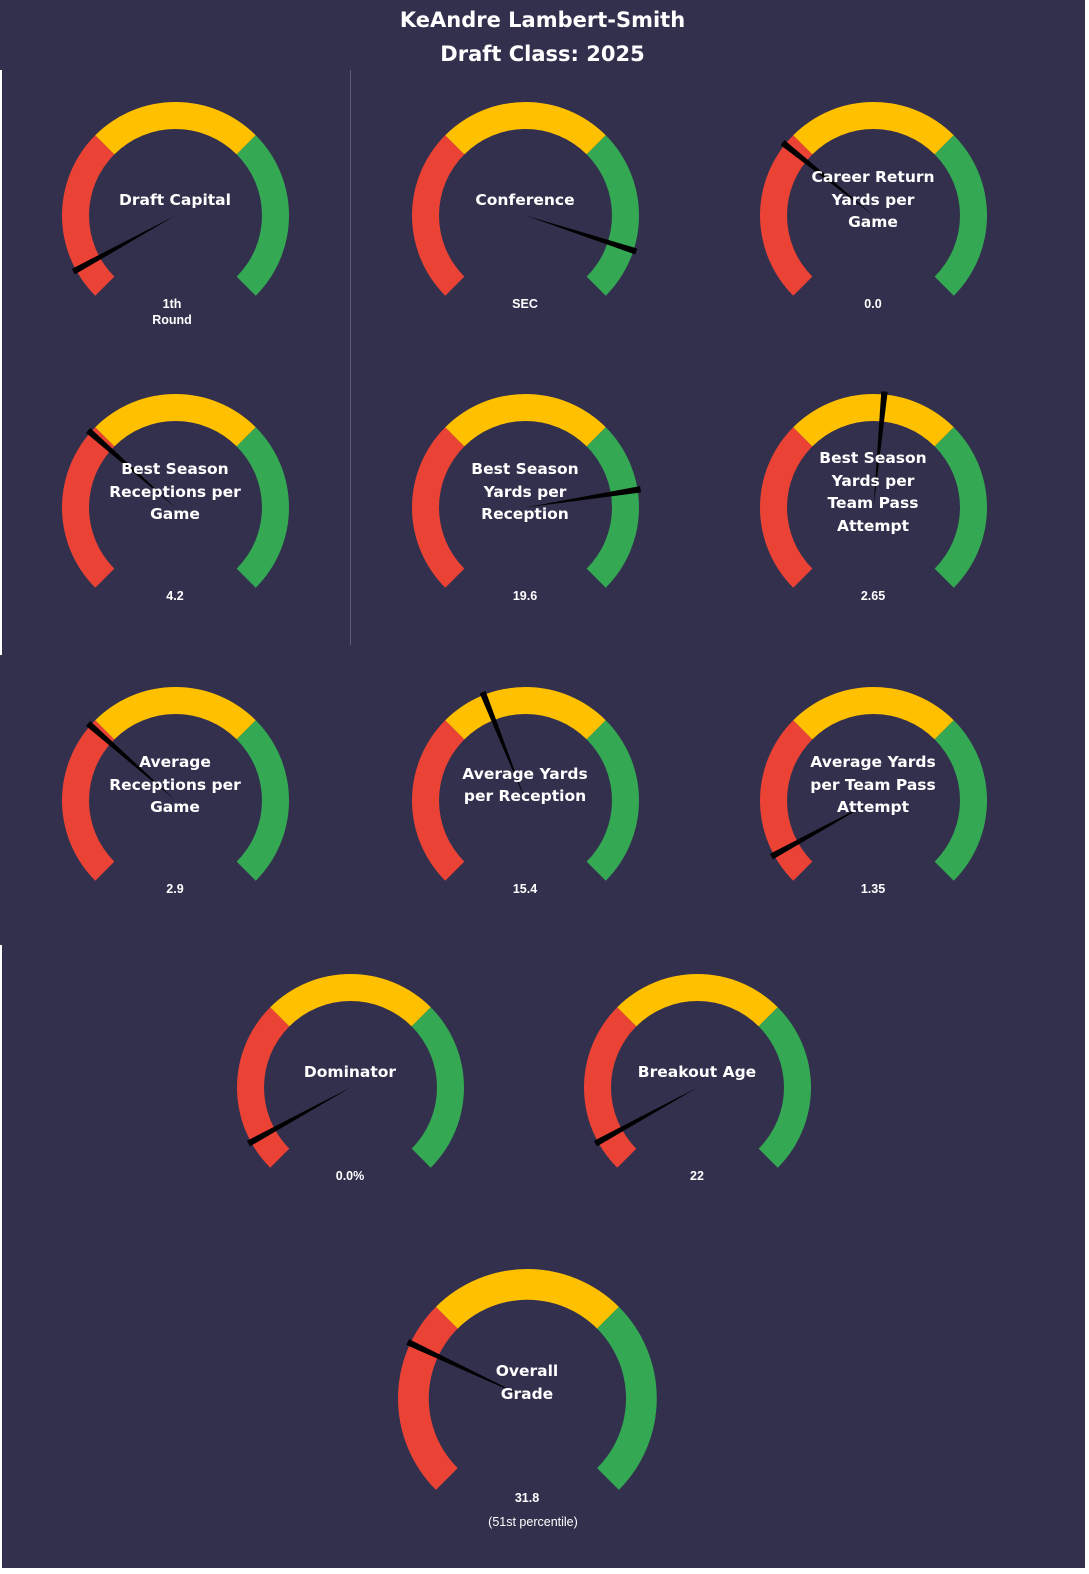  Describe the element at coordinates (502, 745) in the screenshot. I see `average-ypr-needle` at that location.